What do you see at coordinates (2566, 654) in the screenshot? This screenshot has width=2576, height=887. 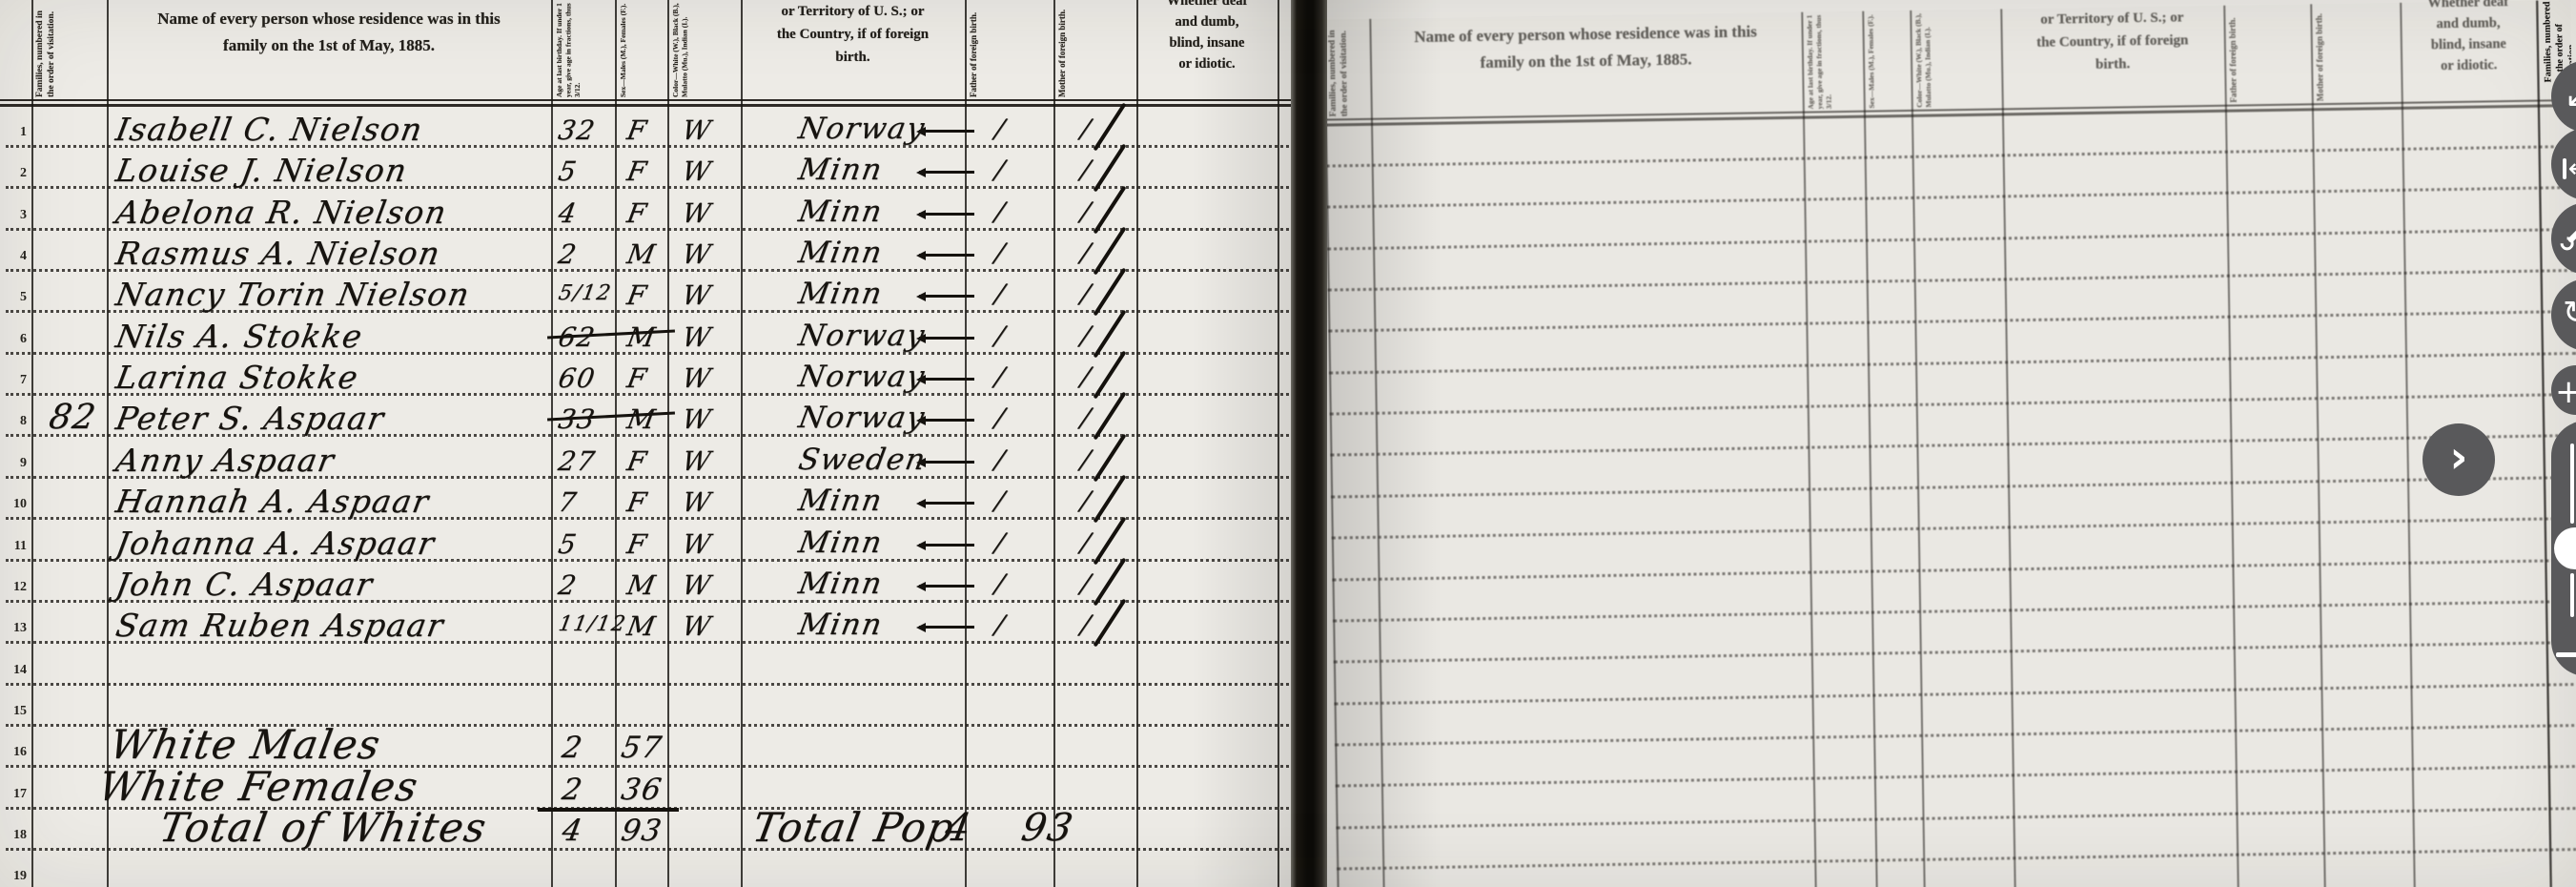 I see `minus-icon` at bounding box center [2566, 654].